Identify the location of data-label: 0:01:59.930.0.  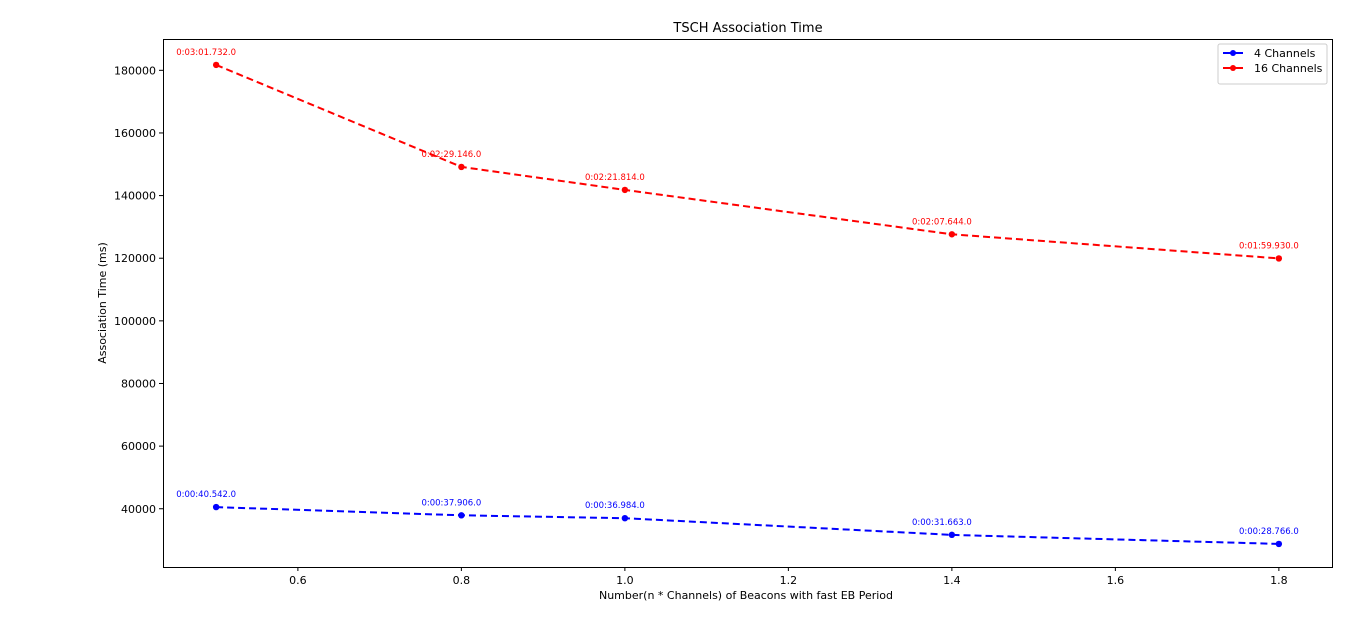
(1269, 246).